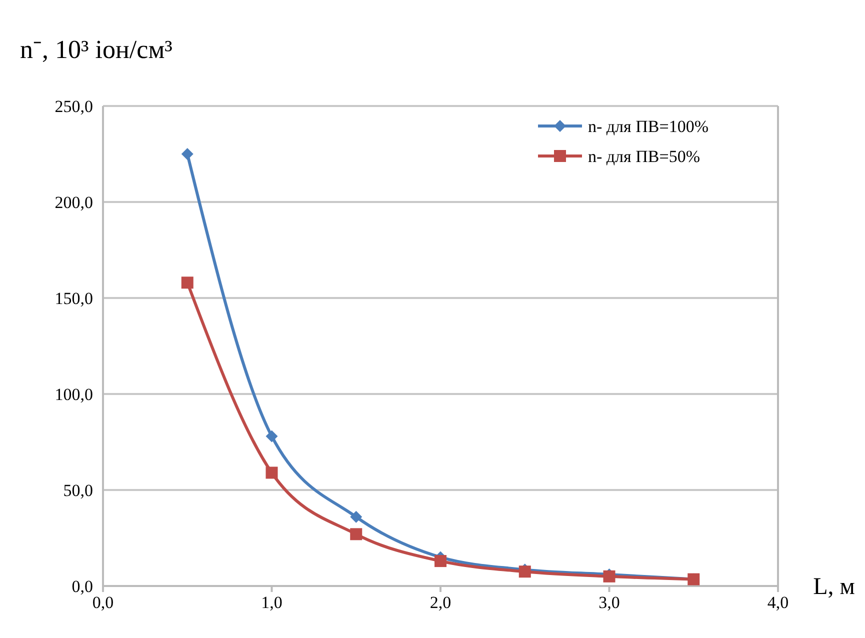  What do you see at coordinates (271, 602) in the screenshot?
I see `x-tick-label: 1,0` at bounding box center [271, 602].